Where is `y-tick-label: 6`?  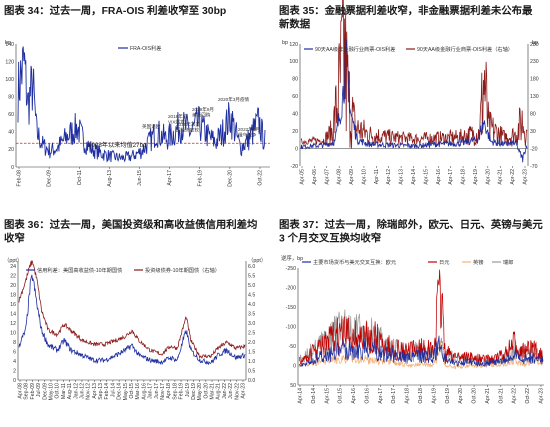
y-tick-label: 6 is located at coordinates (14, 352).